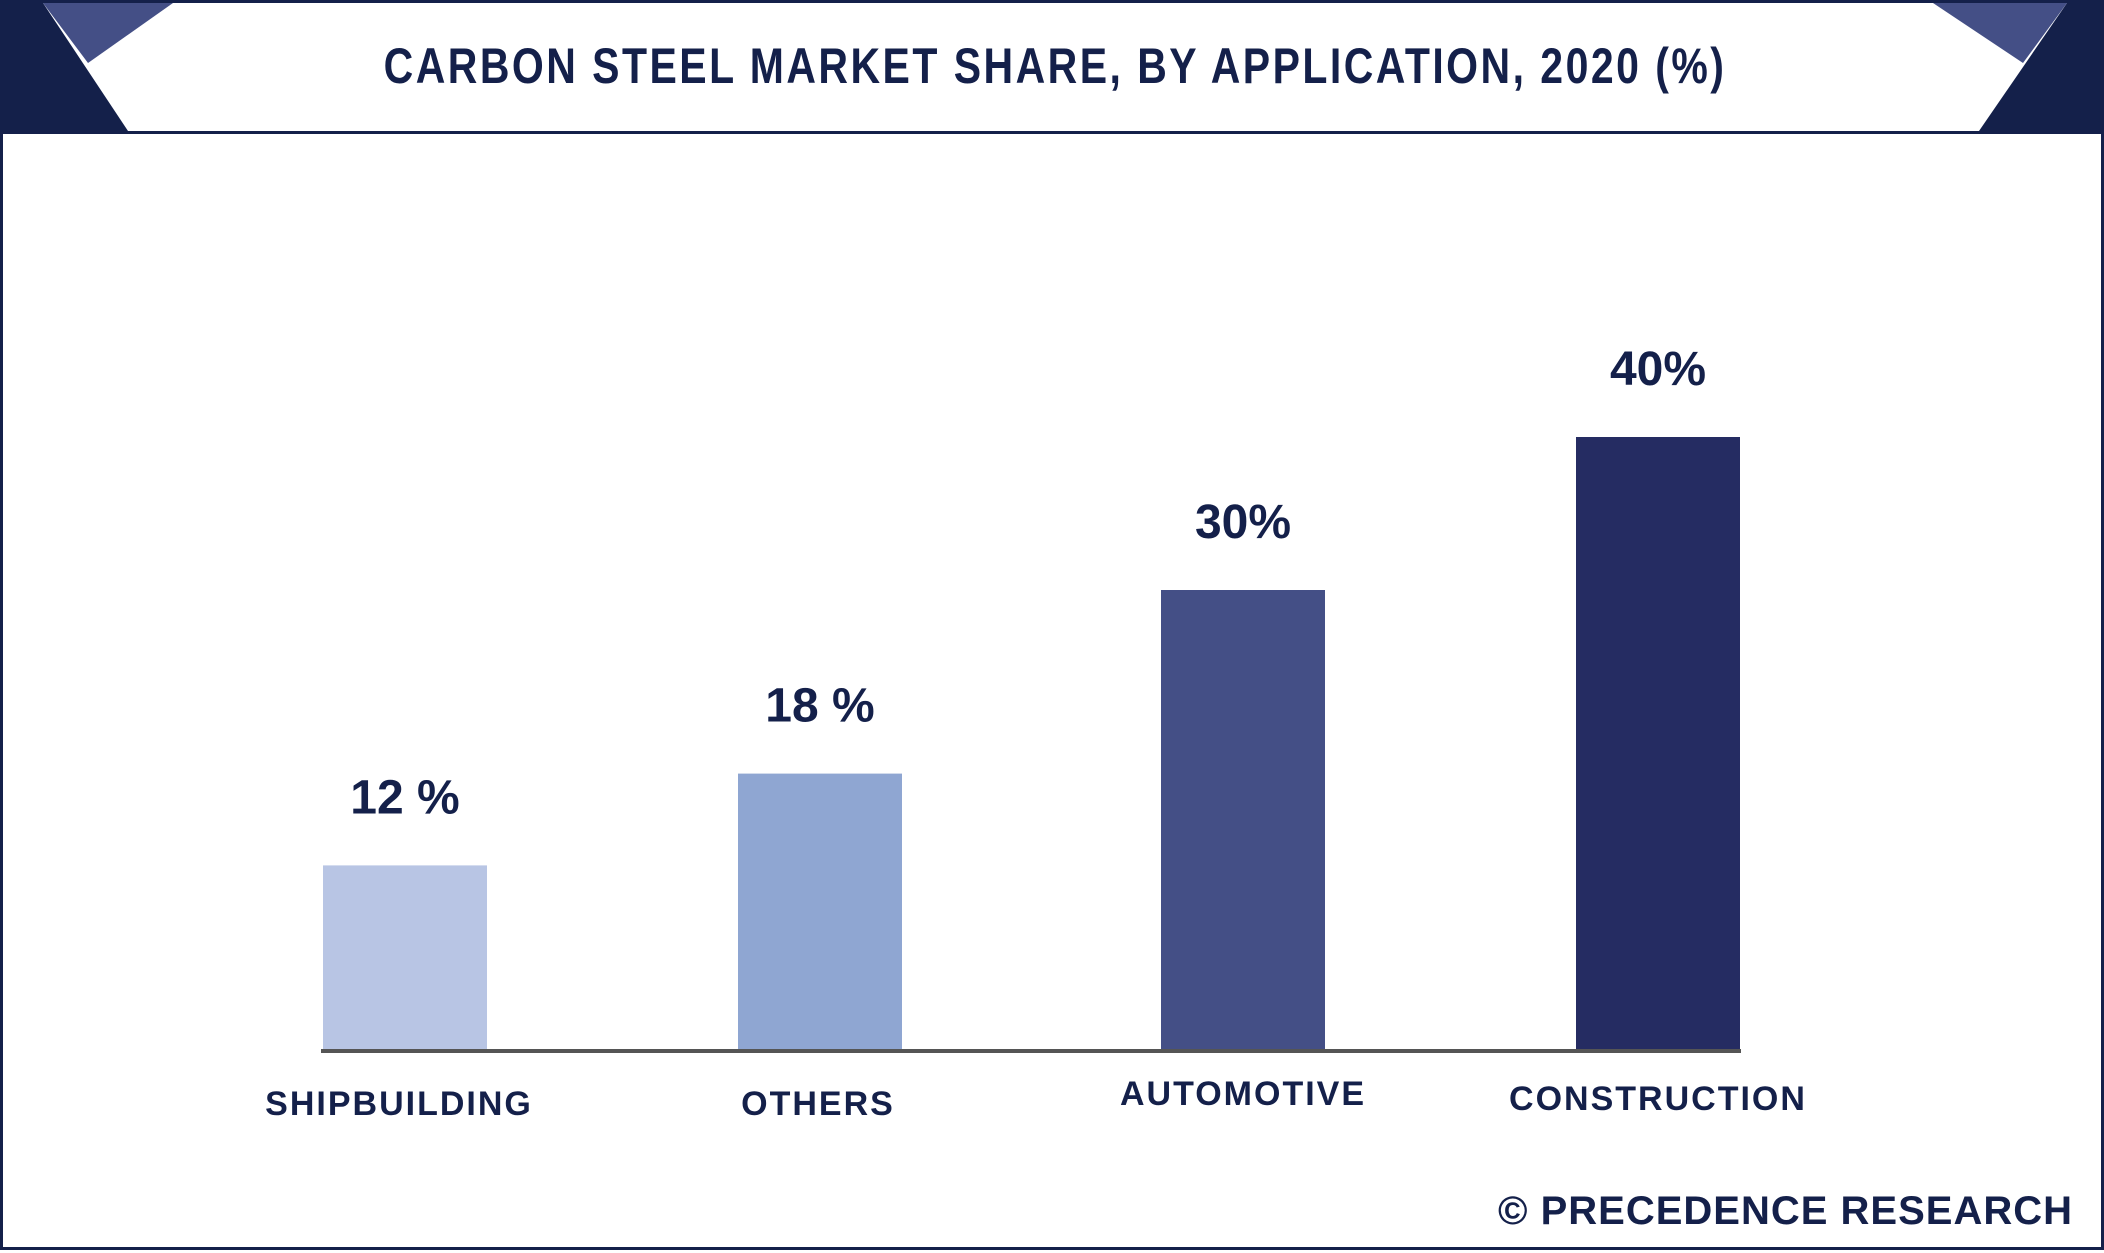 Image resolution: width=2104 pixels, height=1253 pixels. Describe the element at coordinates (1785, 1211) in the screenshot. I see `brand-credit: © PRECEDENCE RESEARCH` at that location.